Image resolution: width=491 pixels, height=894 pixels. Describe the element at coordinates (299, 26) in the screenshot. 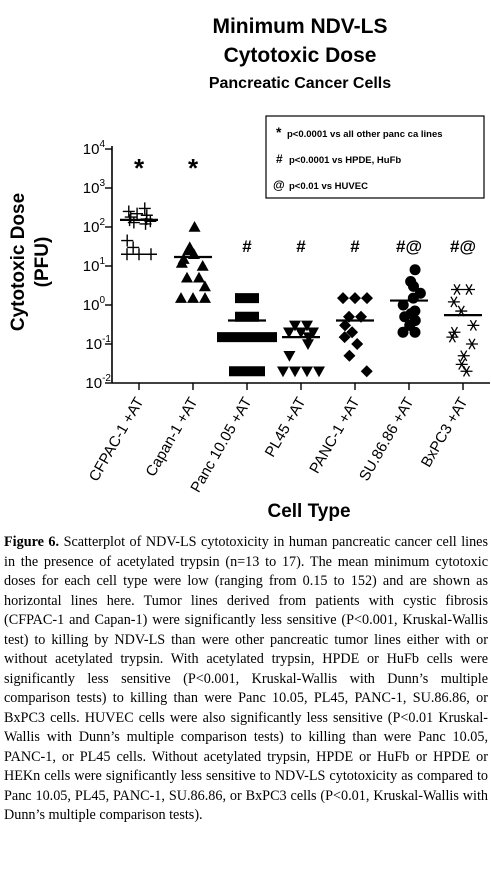

I see `chart-title-line1: Minimum NDV-LS` at that location.